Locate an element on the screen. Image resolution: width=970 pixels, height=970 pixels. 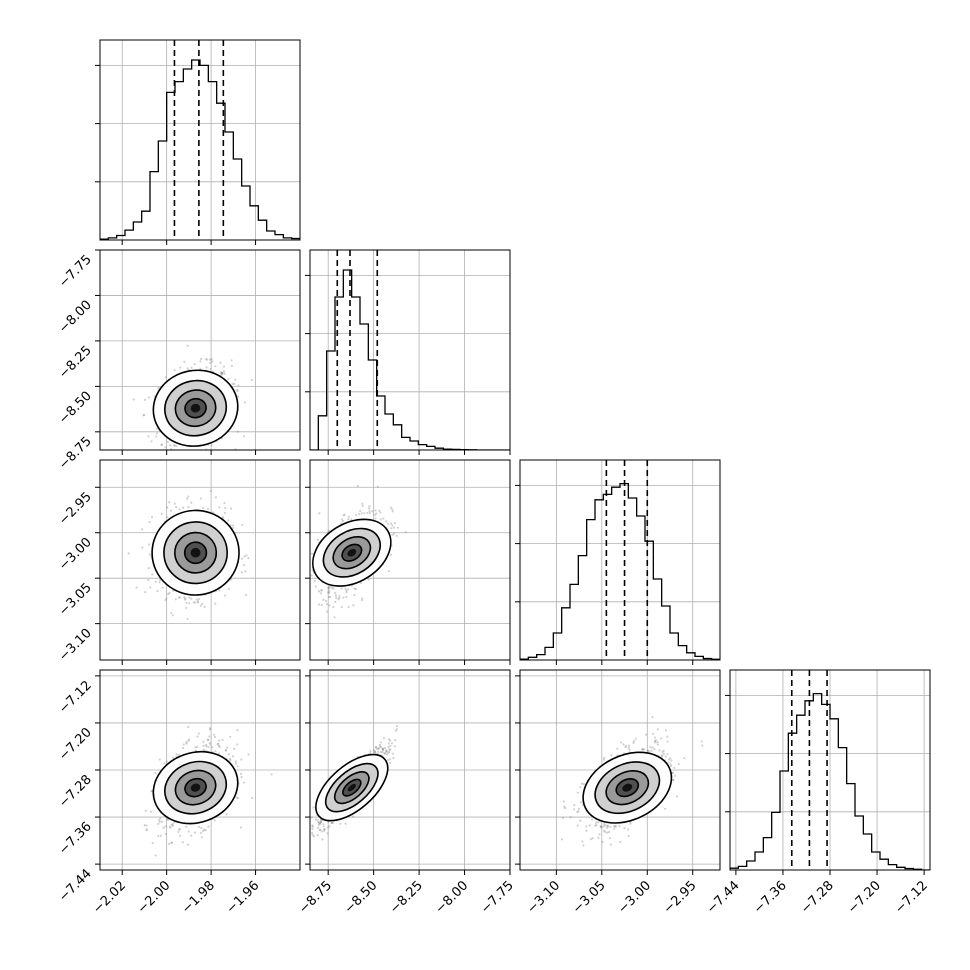
y-tick-label: −2.95 is located at coordinates (75, 508).